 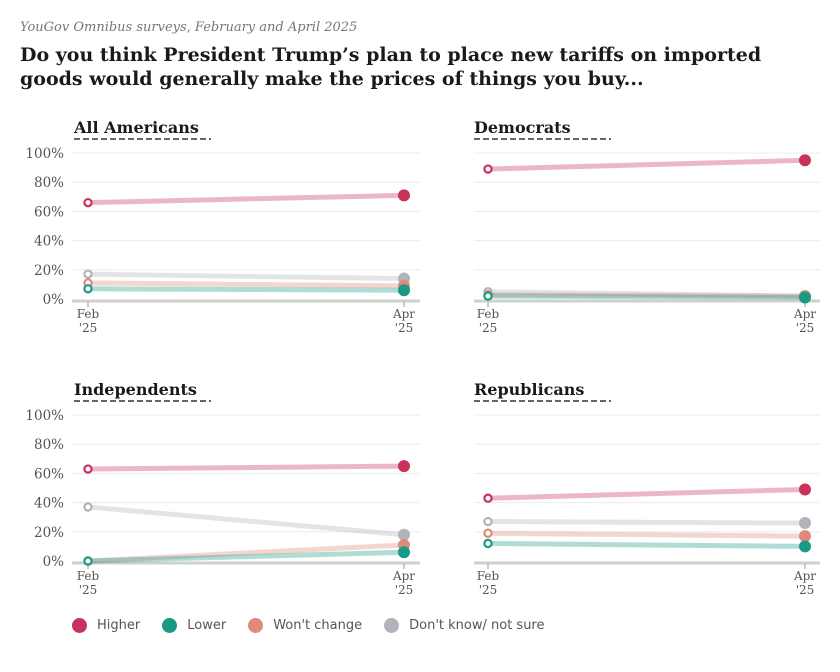 I want to click on legend-swatch-lower, so click(x=170, y=625).